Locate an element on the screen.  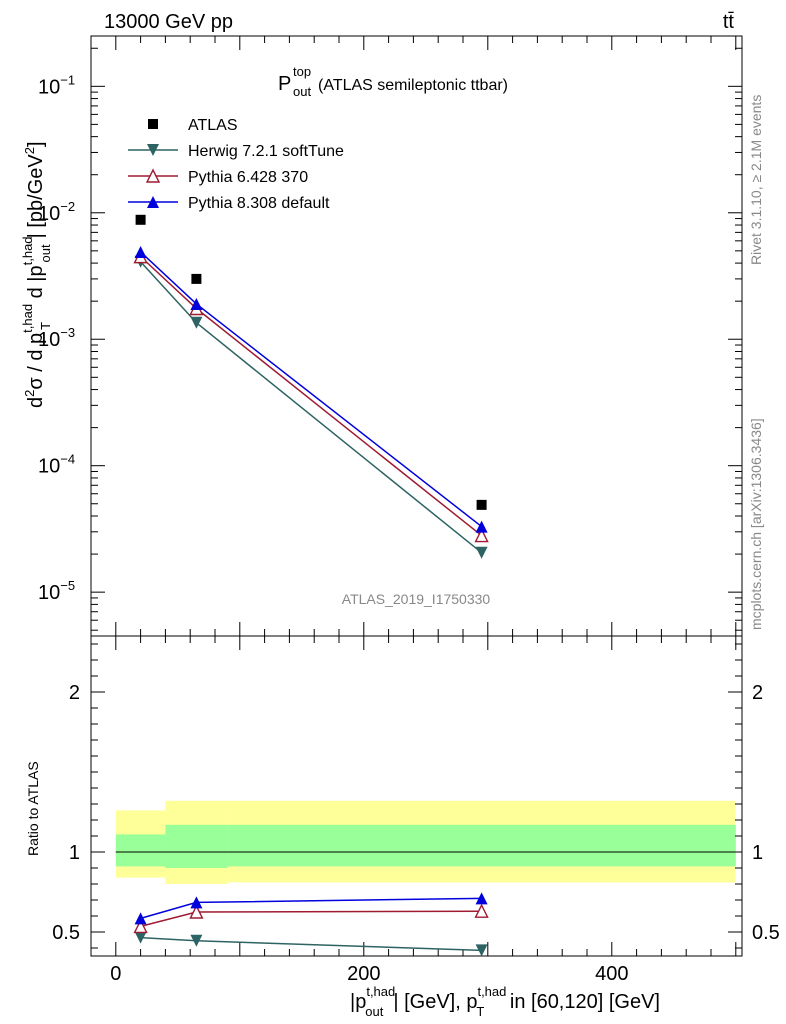
energy-label: 13000 GeV pp is located at coordinates (168, 22).